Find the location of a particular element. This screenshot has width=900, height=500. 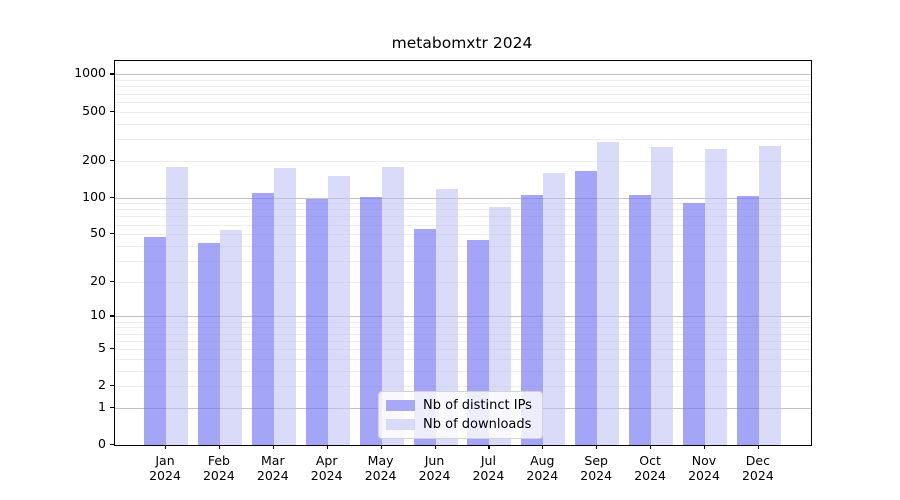

x-tick-nov is located at coordinates (705, 447).